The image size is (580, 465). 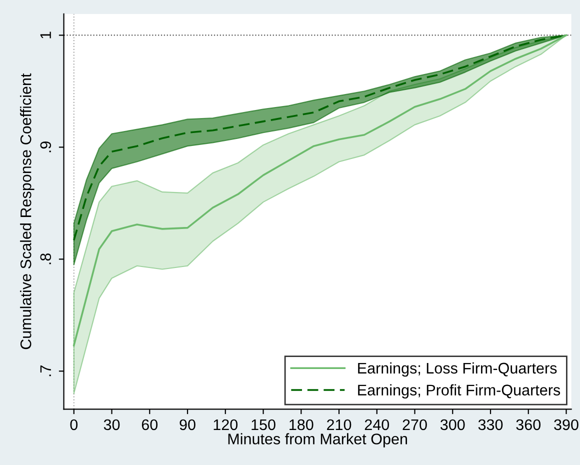 I want to click on x-tick-label: 120, so click(x=226, y=424).